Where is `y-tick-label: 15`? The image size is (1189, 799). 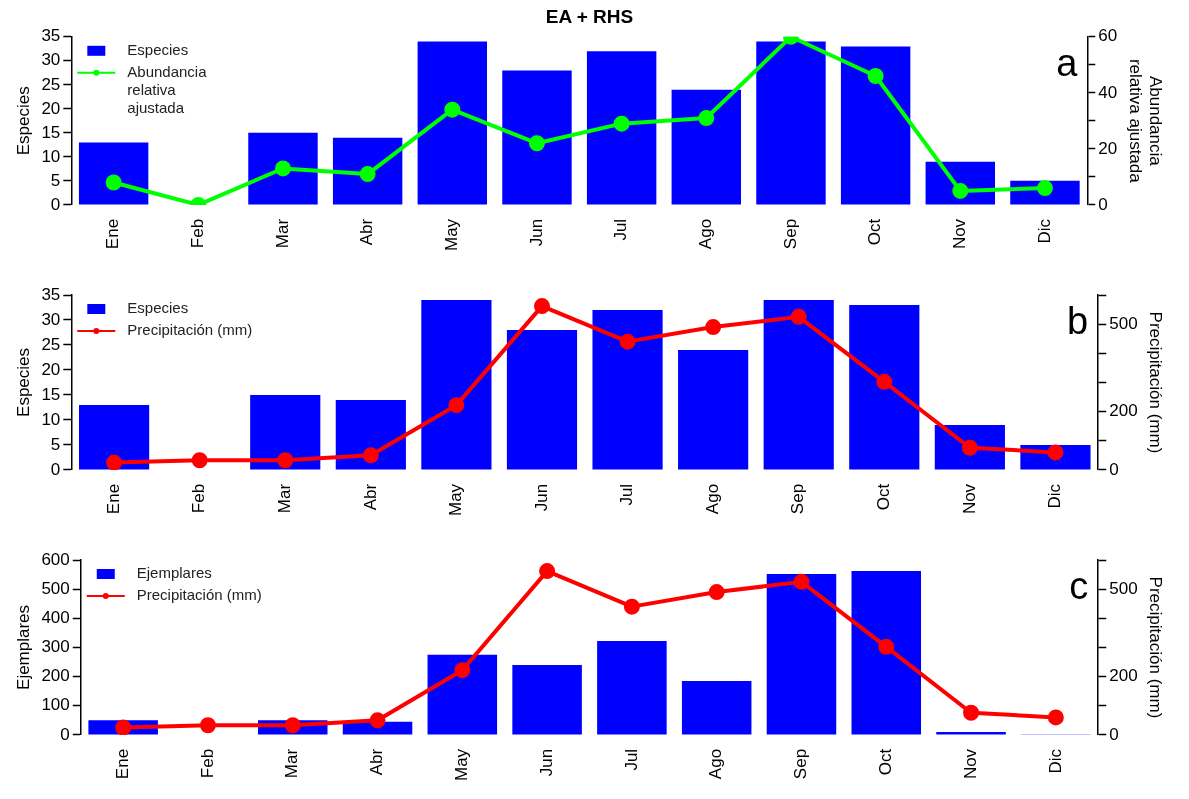 y-tick-label: 15 is located at coordinates (51, 394).